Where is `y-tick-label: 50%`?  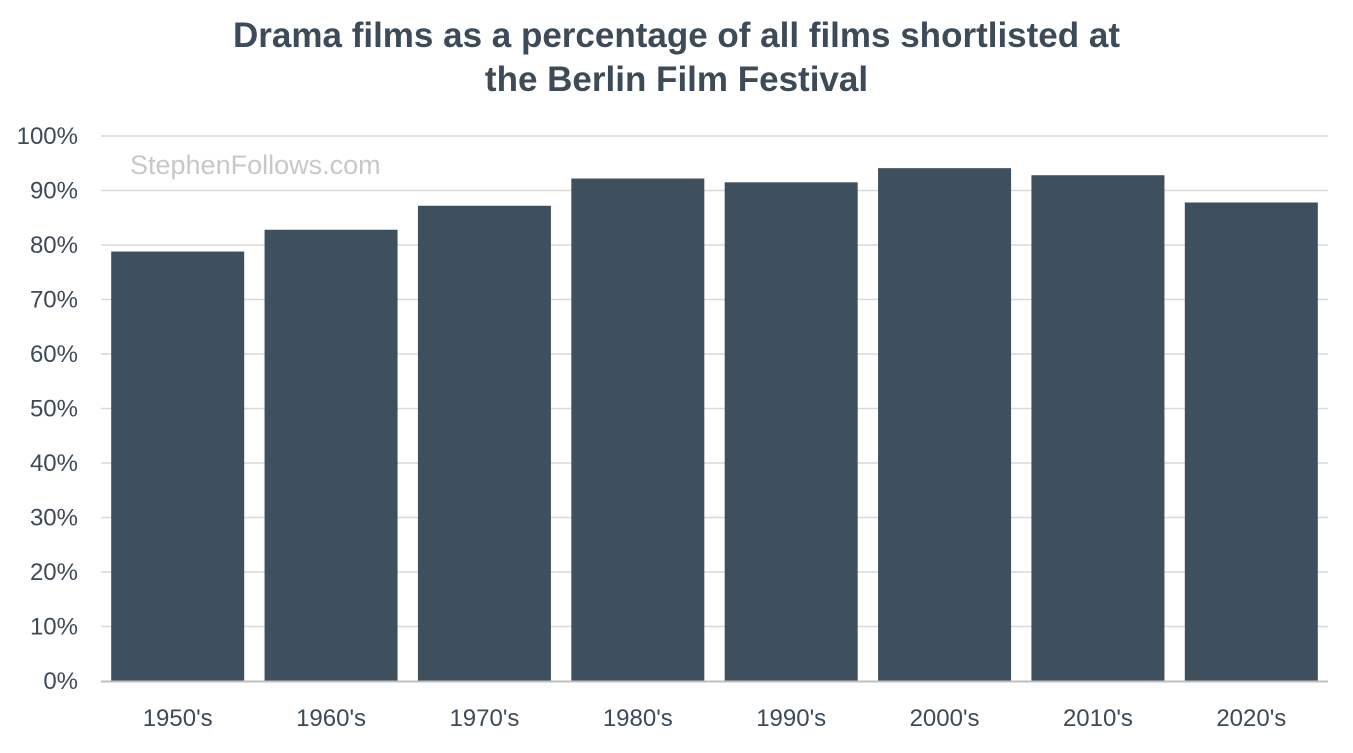
y-tick-label: 50% is located at coordinates (54, 409).